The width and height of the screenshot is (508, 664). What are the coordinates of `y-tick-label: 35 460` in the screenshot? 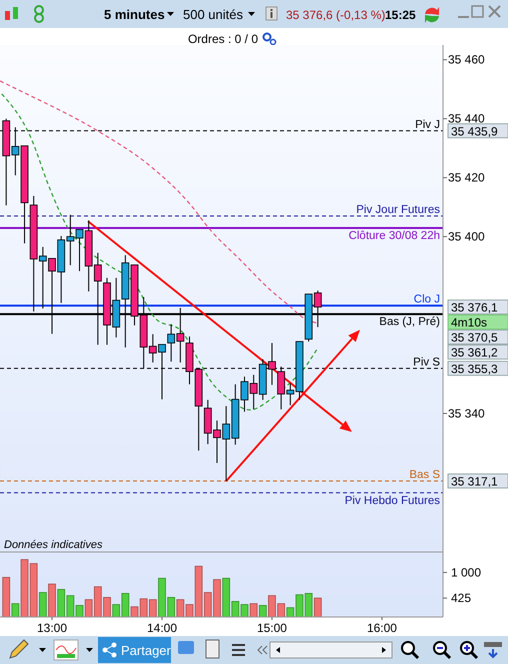 It's located at (467, 59).